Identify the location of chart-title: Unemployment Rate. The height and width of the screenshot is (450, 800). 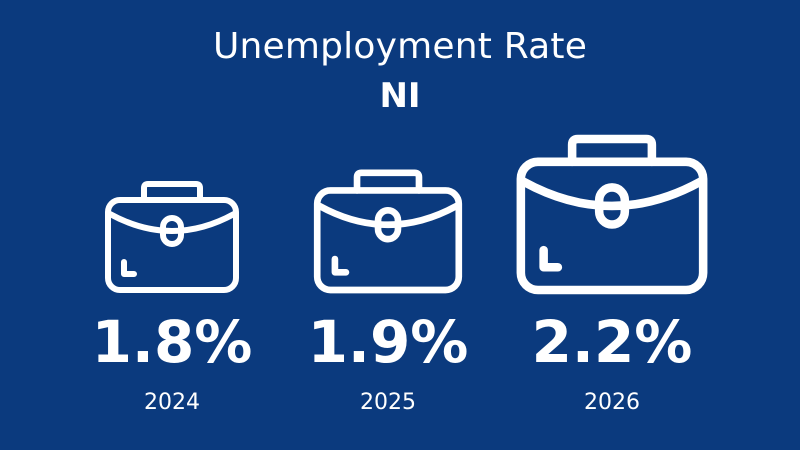
(400, 46).